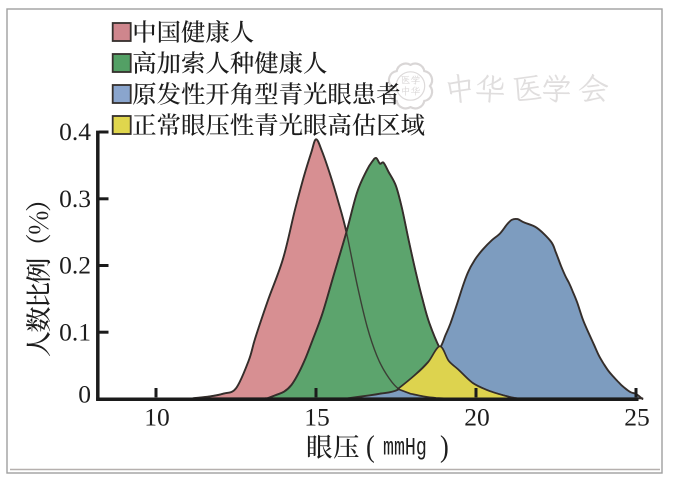 The width and height of the screenshot is (677, 489). Describe the element at coordinates (75, 331) in the screenshot. I see `svg-text: 0.1` at that location.